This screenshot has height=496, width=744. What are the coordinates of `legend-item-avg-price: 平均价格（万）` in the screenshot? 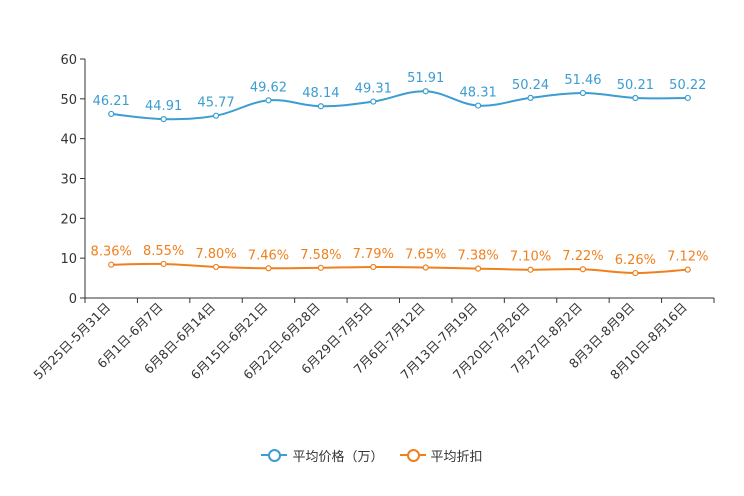 It's located at (322, 455).